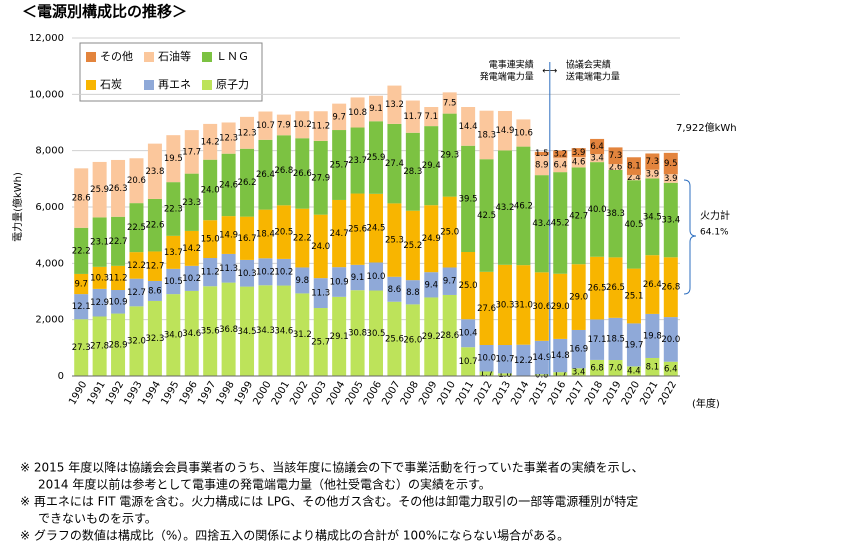 This screenshot has height=546, width=860. Describe the element at coordinates (634, 178) in the screenshot. I see `value-label: 2.4` at that location.